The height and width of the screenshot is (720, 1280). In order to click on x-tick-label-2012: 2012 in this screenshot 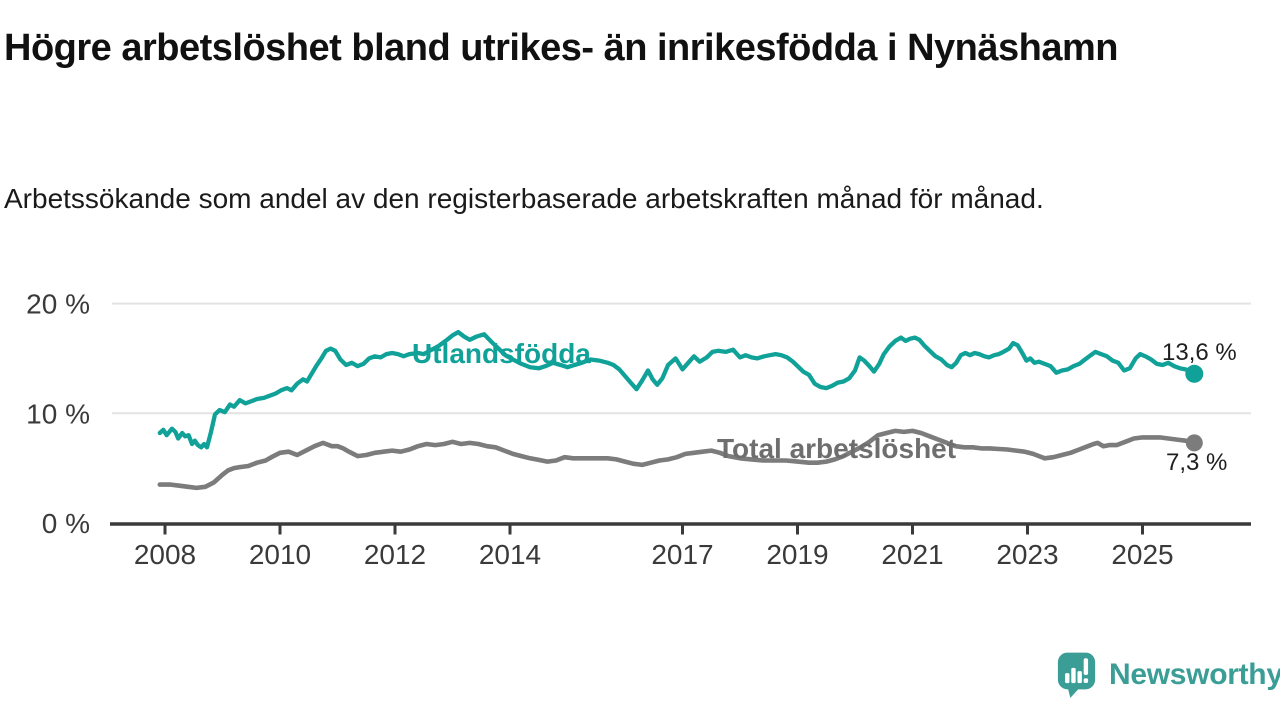, I will do `click(395, 554)`.